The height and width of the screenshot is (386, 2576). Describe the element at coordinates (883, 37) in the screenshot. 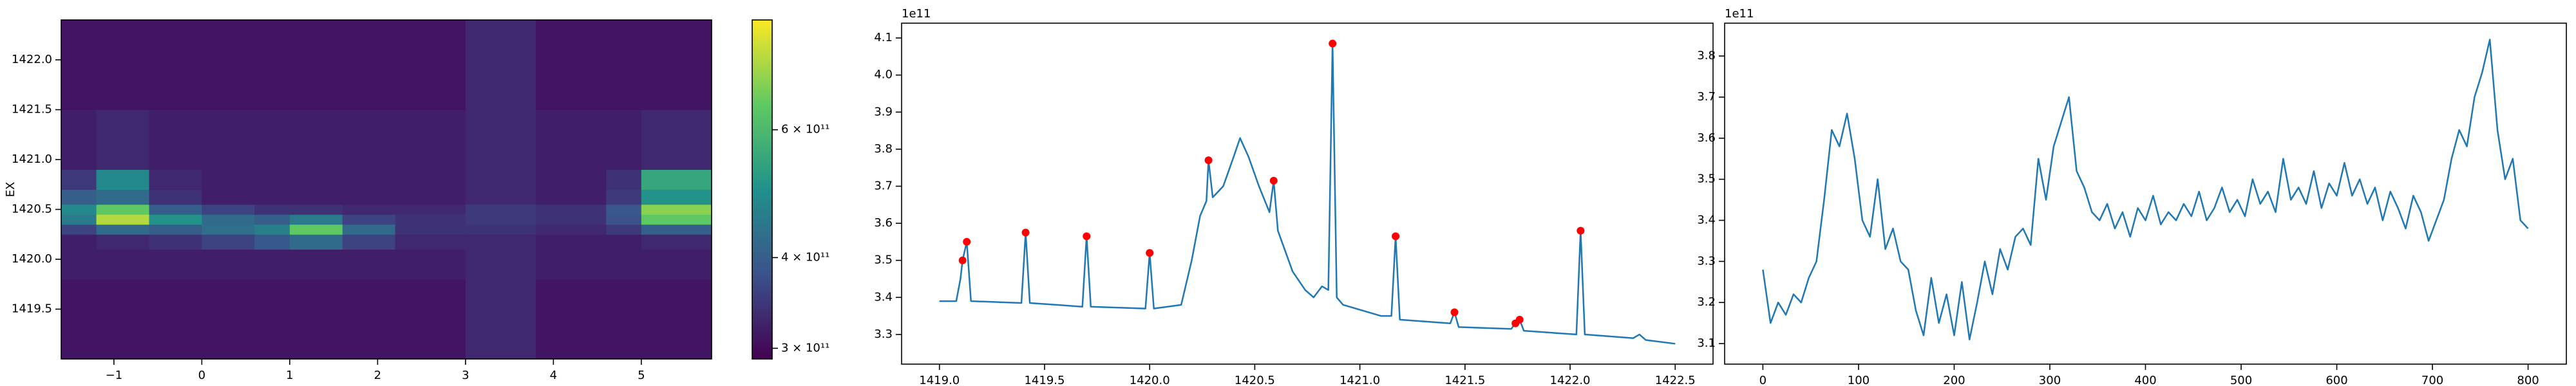

I see `y-tick-label: 4.1` at that location.